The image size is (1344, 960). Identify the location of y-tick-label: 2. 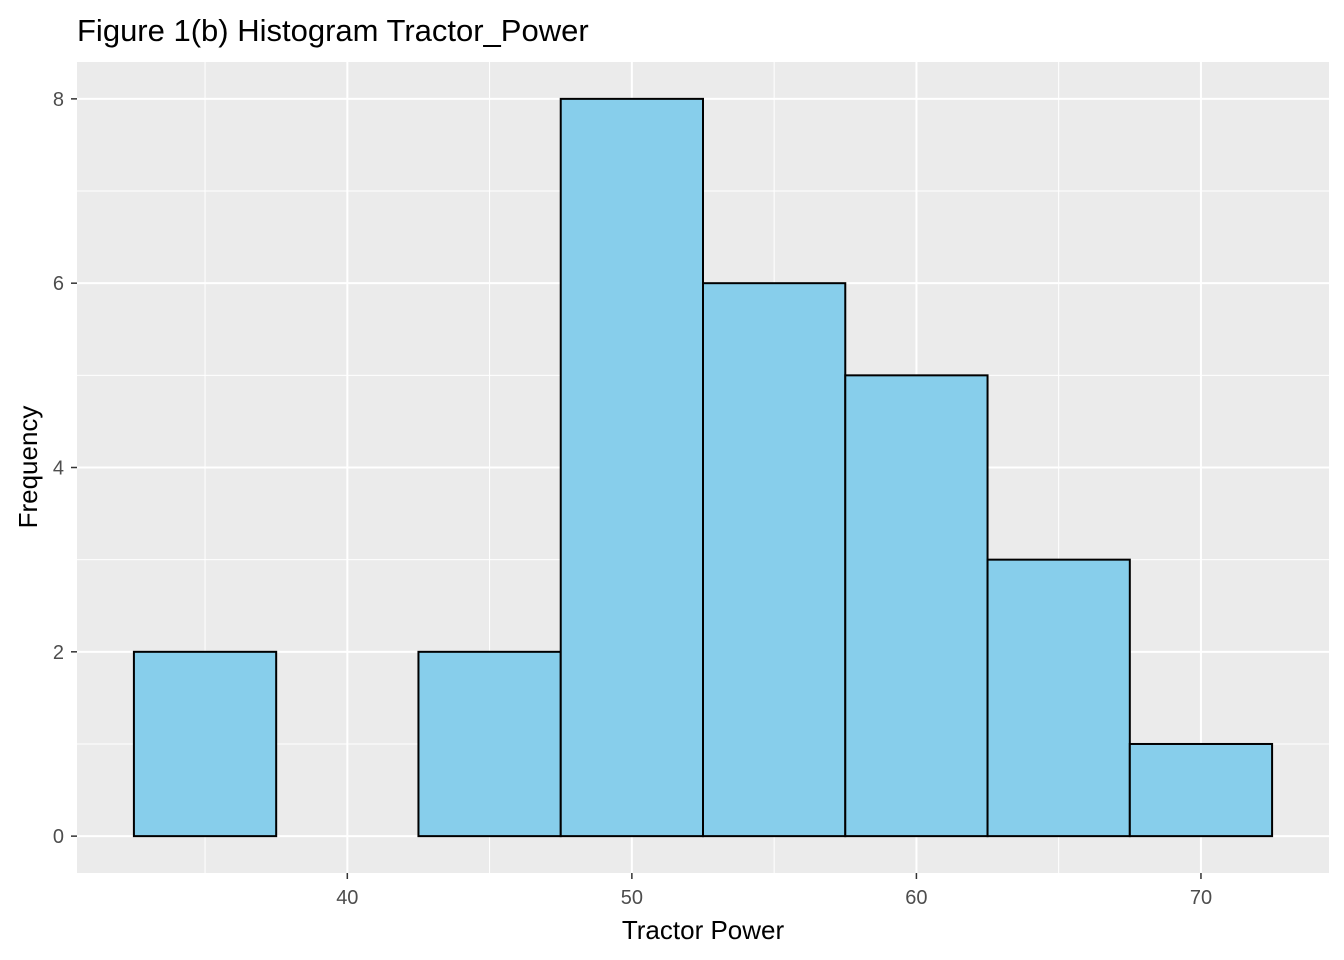
(58, 653).